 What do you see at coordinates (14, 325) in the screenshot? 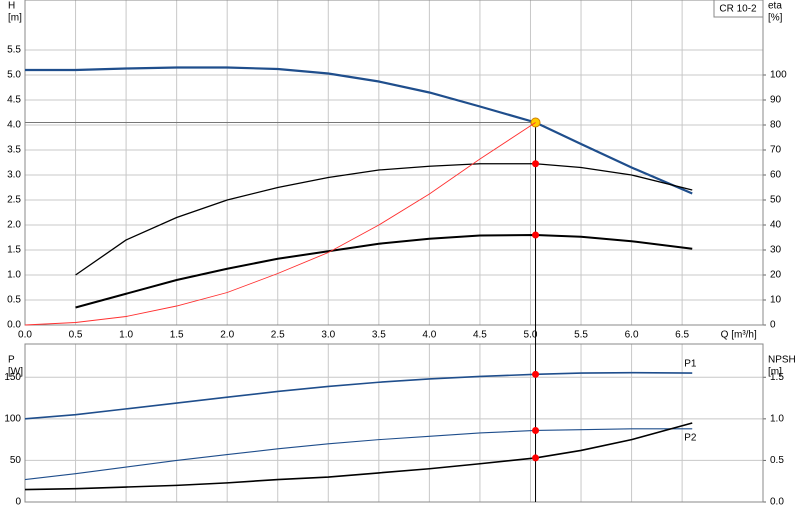
I see `y-tick-label: 0.0` at bounding box center [14, 325].